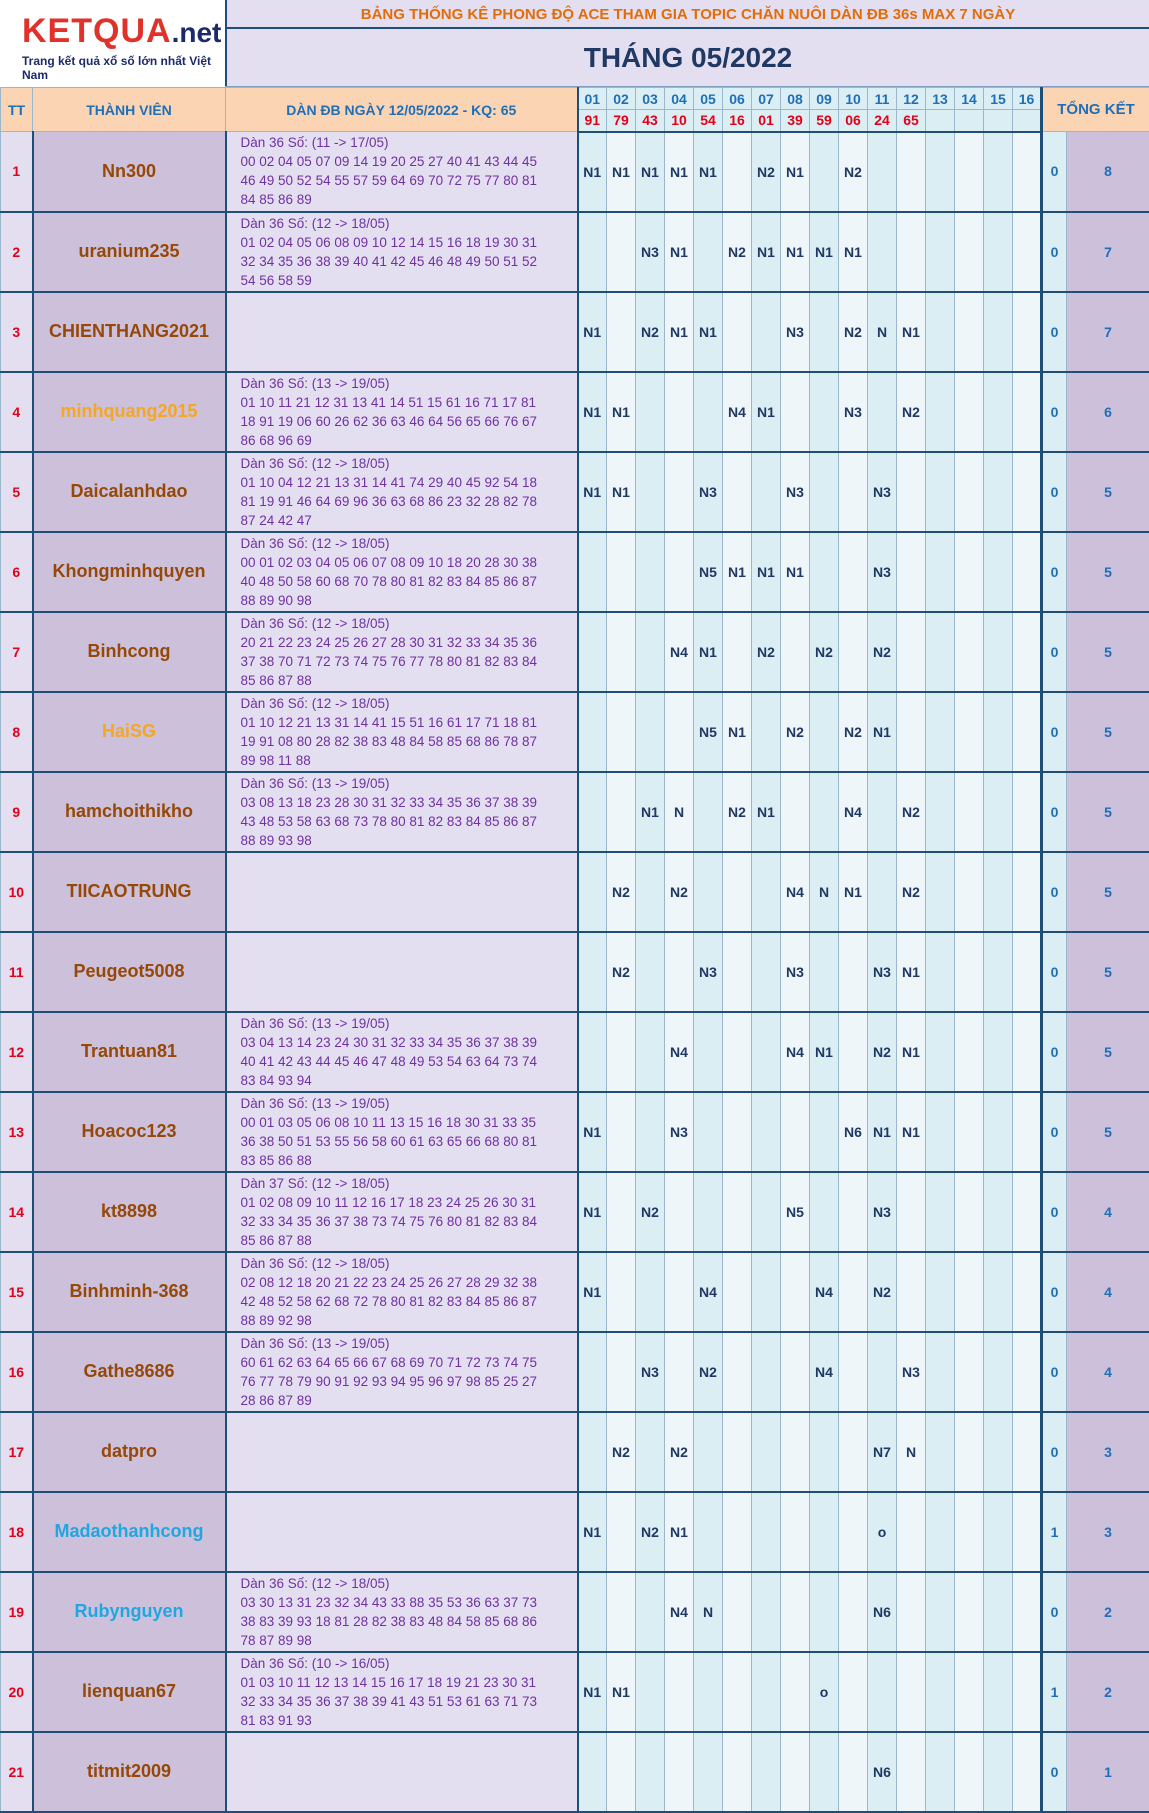  I want to click on day-header: 03, so click(650, 99).